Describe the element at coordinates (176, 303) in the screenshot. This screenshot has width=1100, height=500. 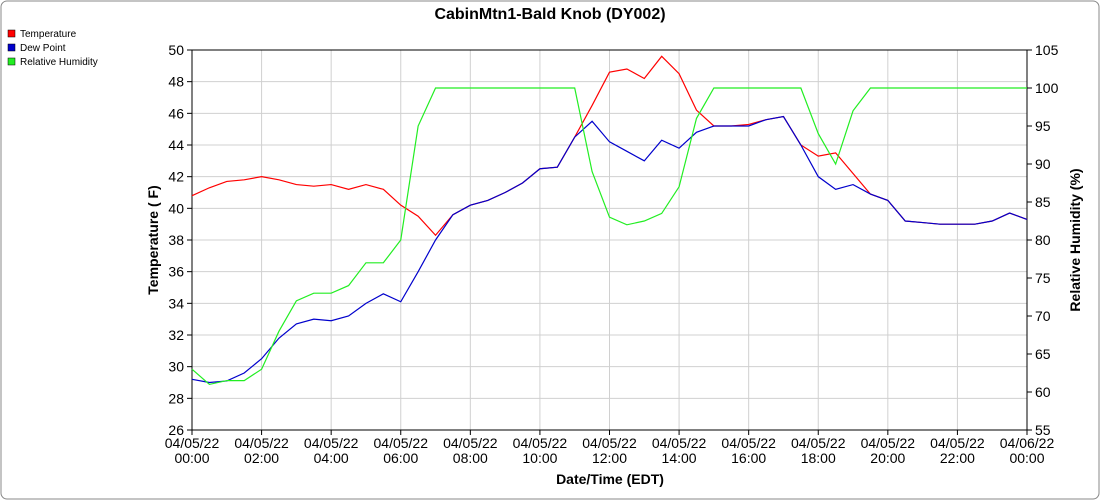
I see `y-tick-label: 34` at that location.